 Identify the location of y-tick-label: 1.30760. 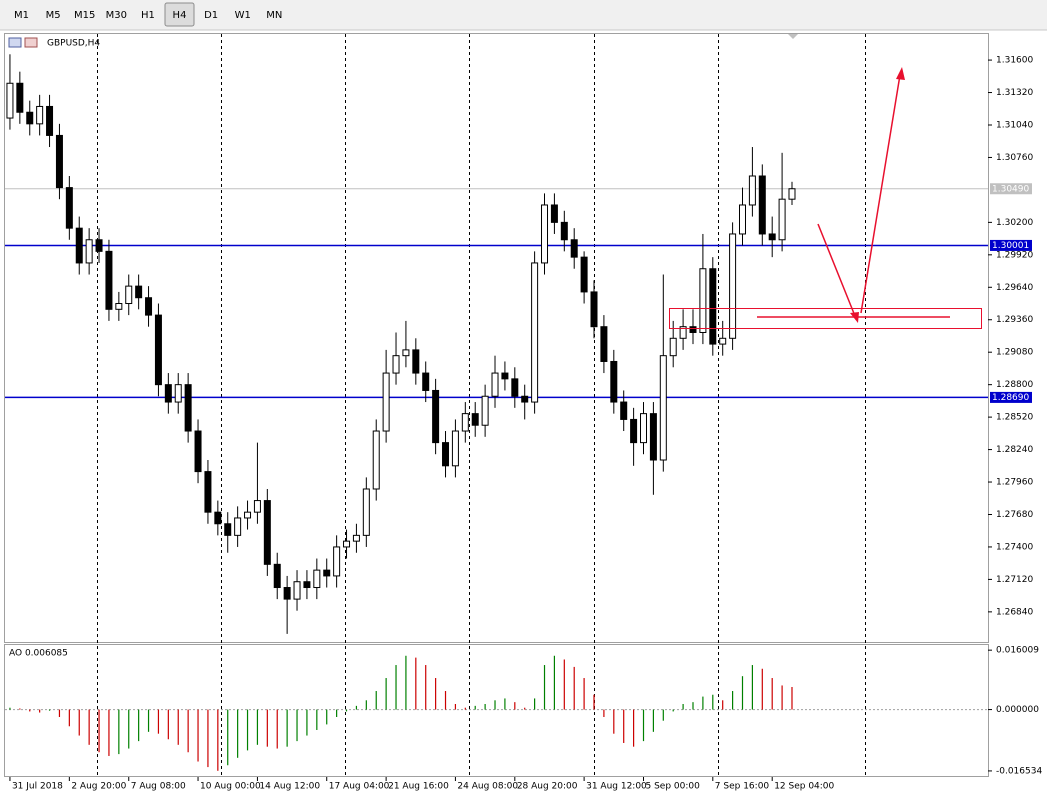
(1014, 158).